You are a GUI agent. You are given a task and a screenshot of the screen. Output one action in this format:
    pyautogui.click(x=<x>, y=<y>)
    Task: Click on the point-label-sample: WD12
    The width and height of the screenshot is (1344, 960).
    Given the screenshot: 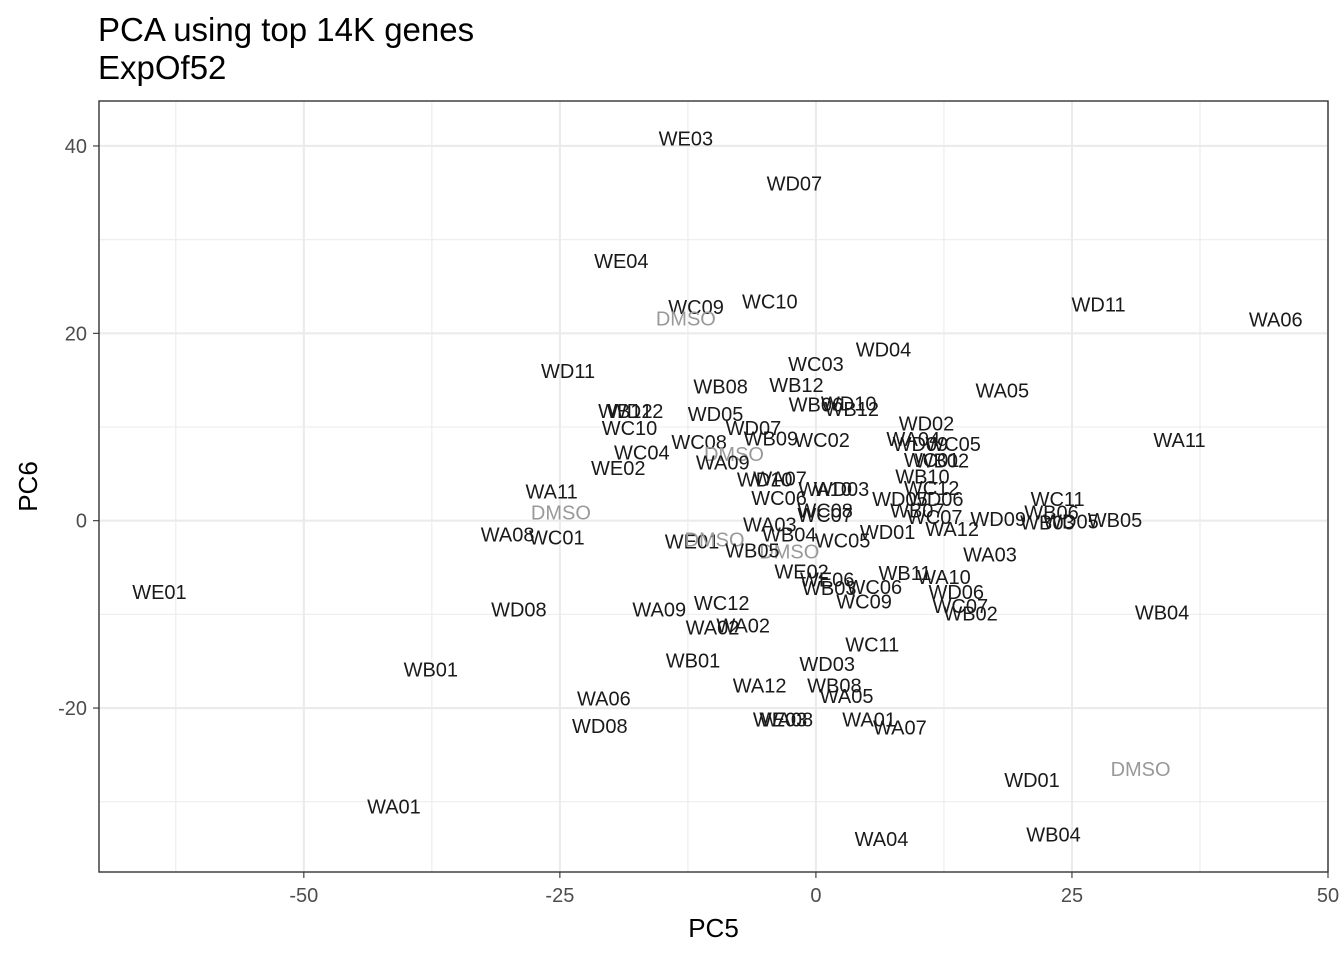 What is the action you would take?
    pyautogui.click(x=636, y=412)
    